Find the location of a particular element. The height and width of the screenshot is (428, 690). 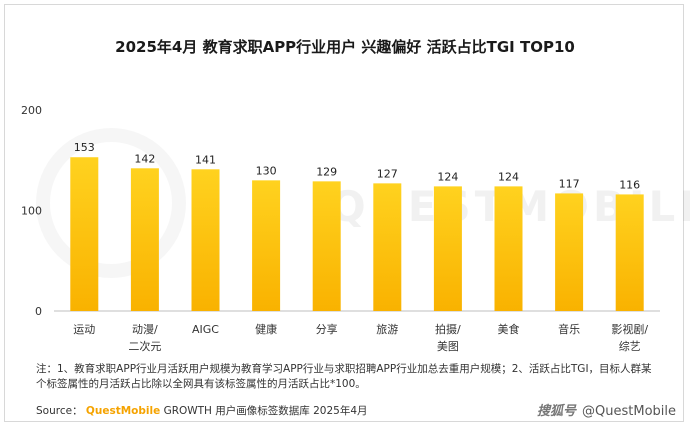

y-tick-label: 0 is located at coordinates (38, 311).